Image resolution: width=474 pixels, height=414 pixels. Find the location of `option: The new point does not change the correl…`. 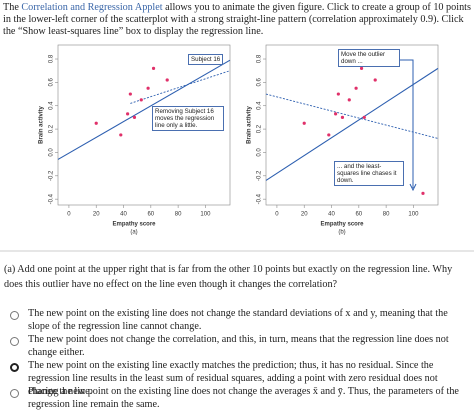

option: The new point does not change the correl… is located at coordinates (238, 346).